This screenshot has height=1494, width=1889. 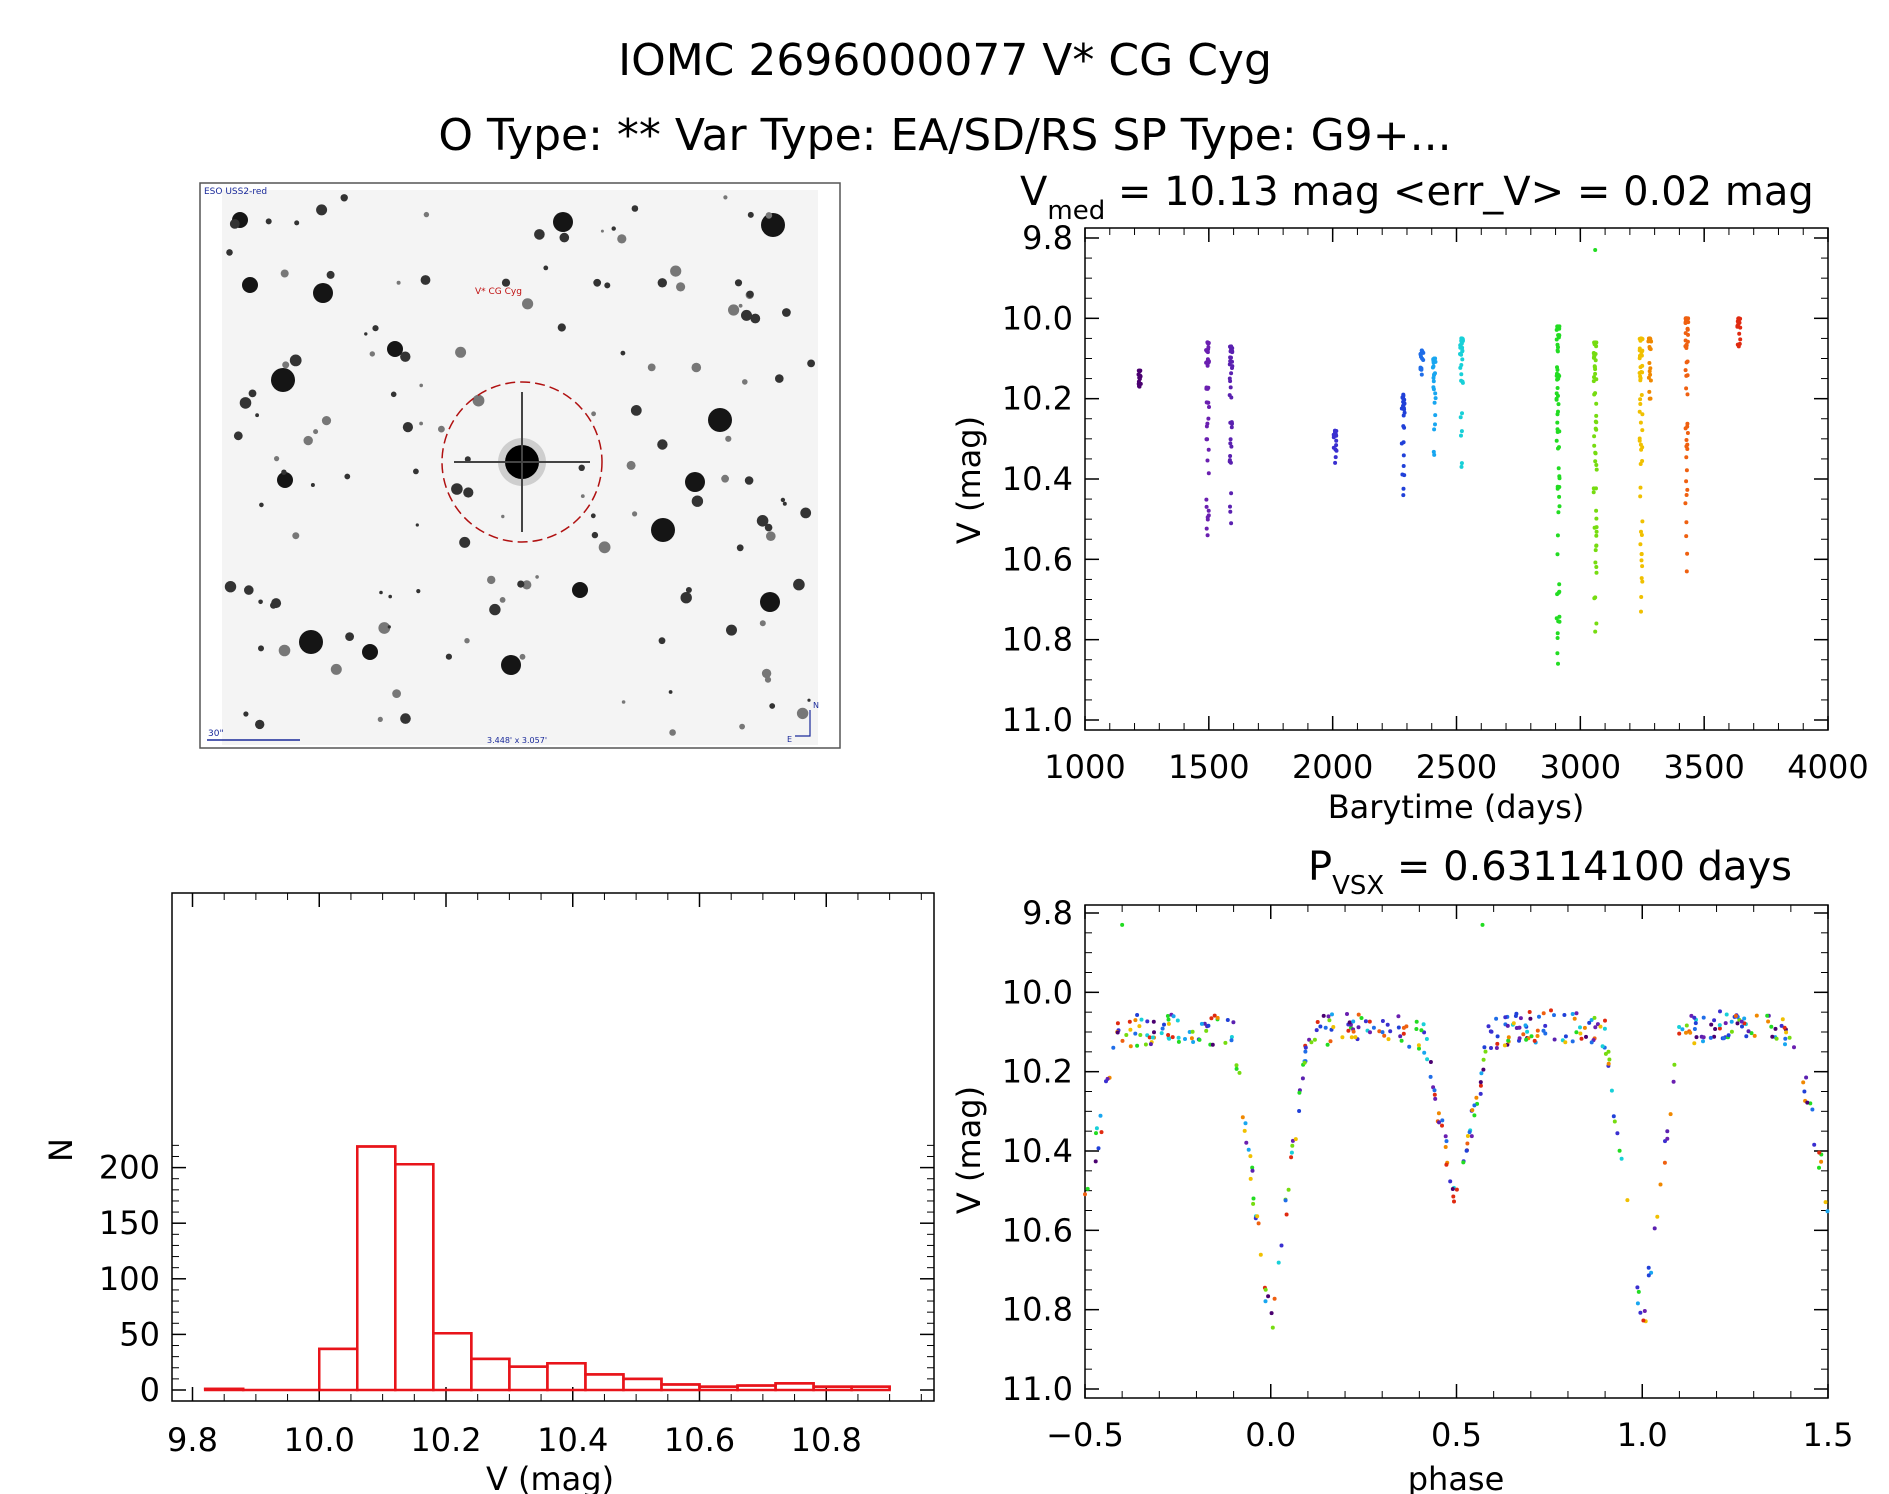 I want to click on x-tick-label: 9.8, so click(x=192, y=1440).